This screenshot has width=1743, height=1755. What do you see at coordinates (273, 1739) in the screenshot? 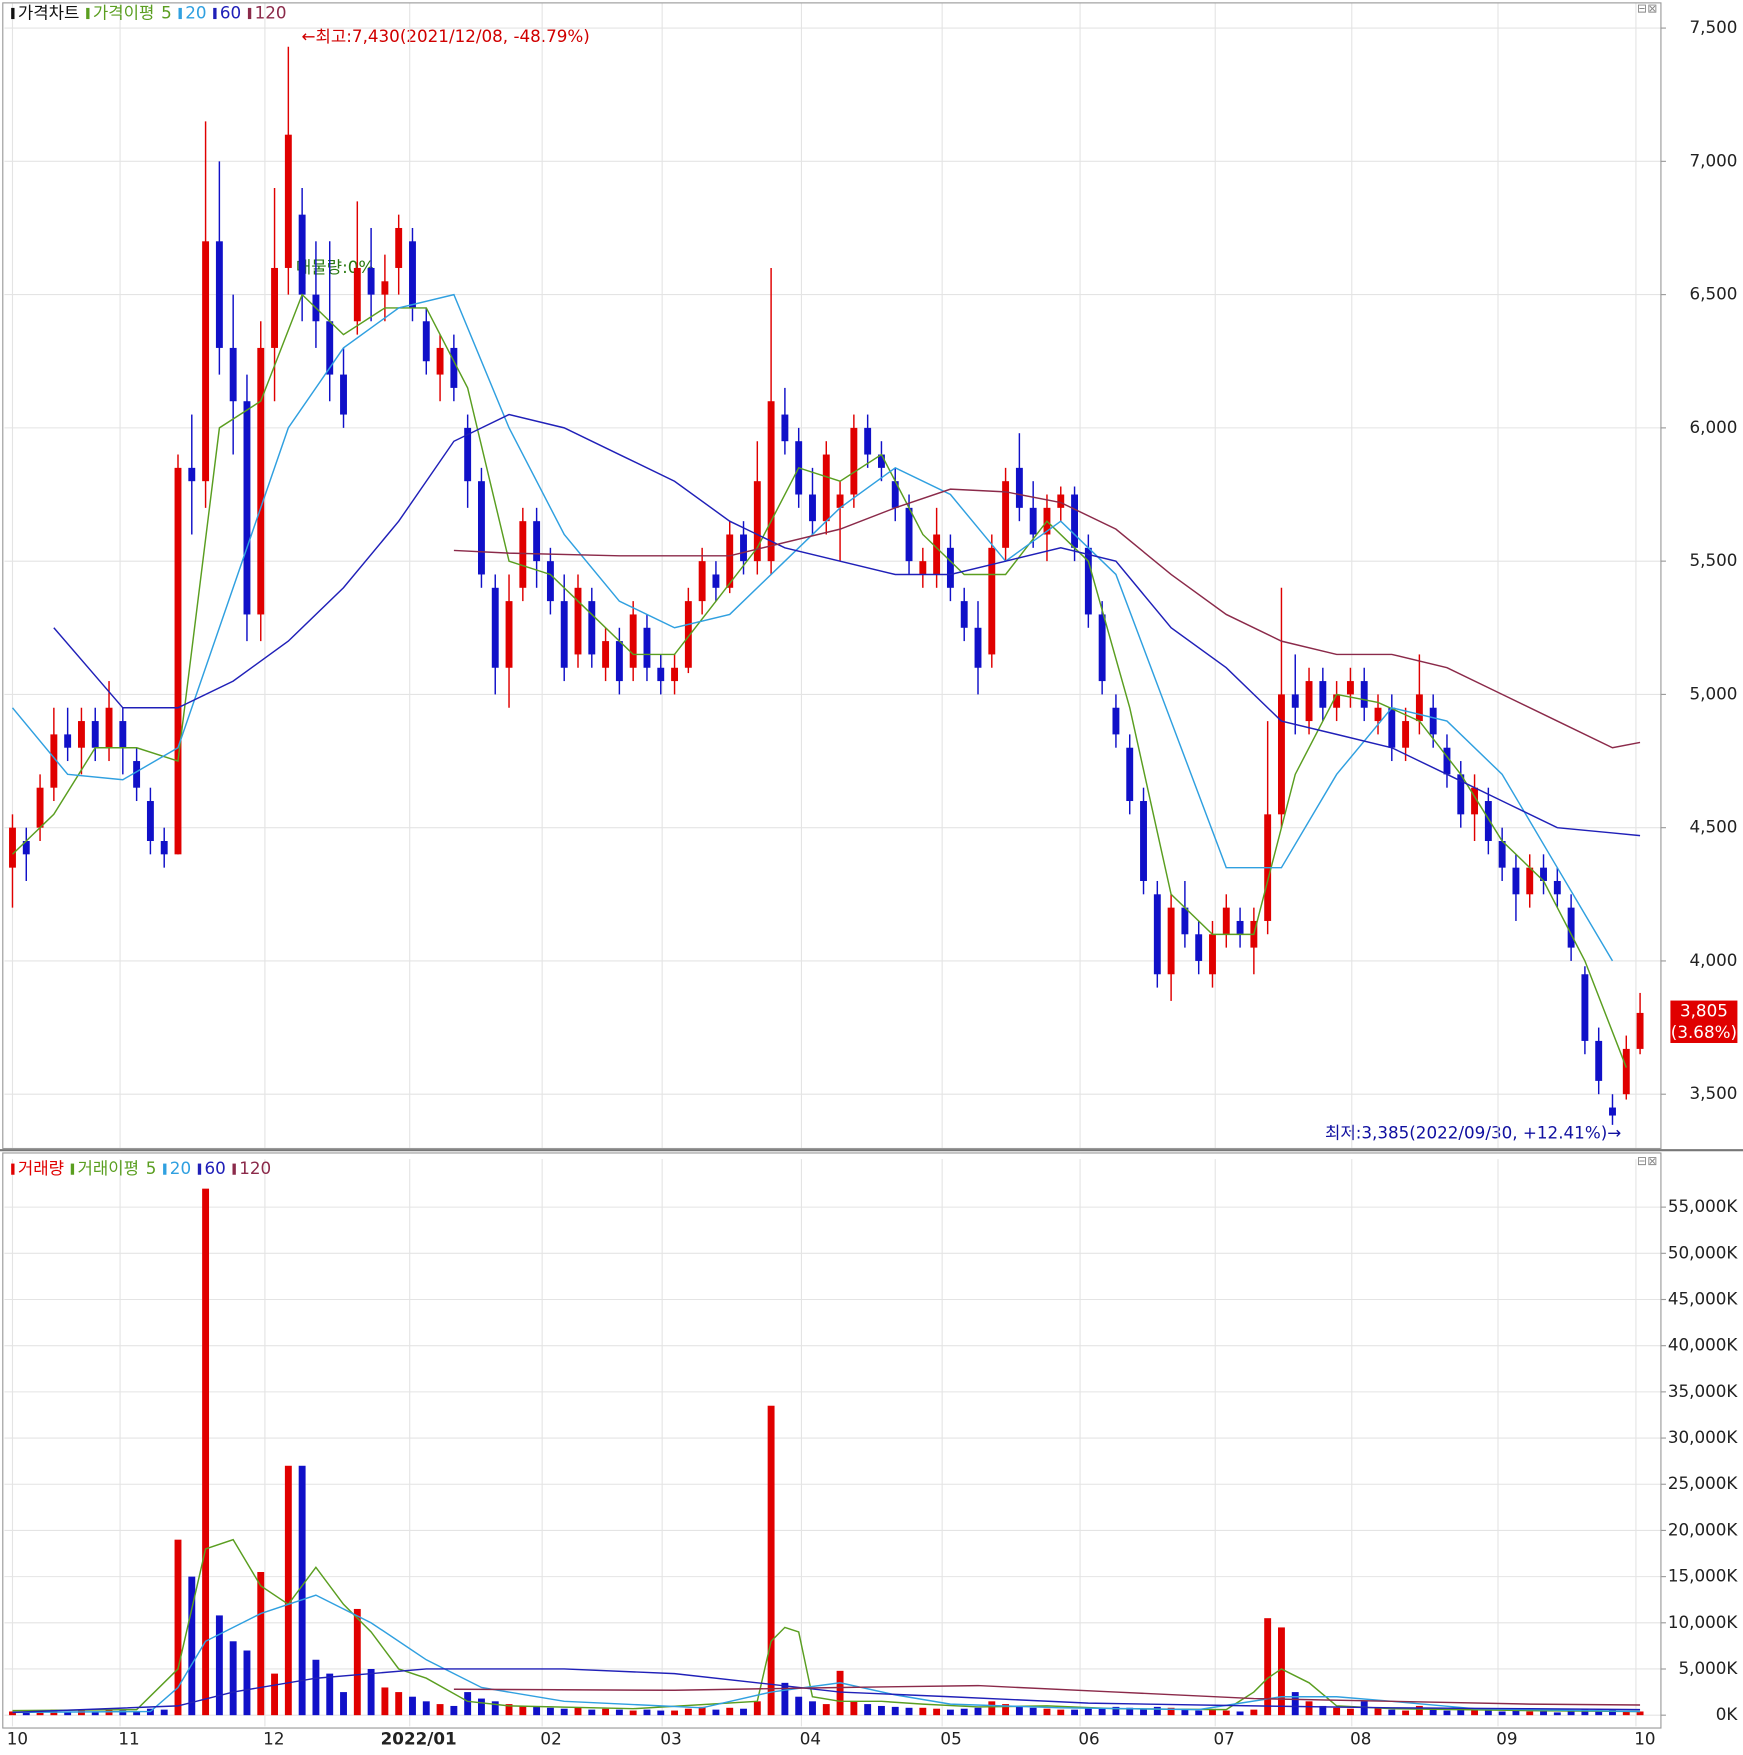
I see `x-tick-label: 12` at bounding box center [273, 1739].